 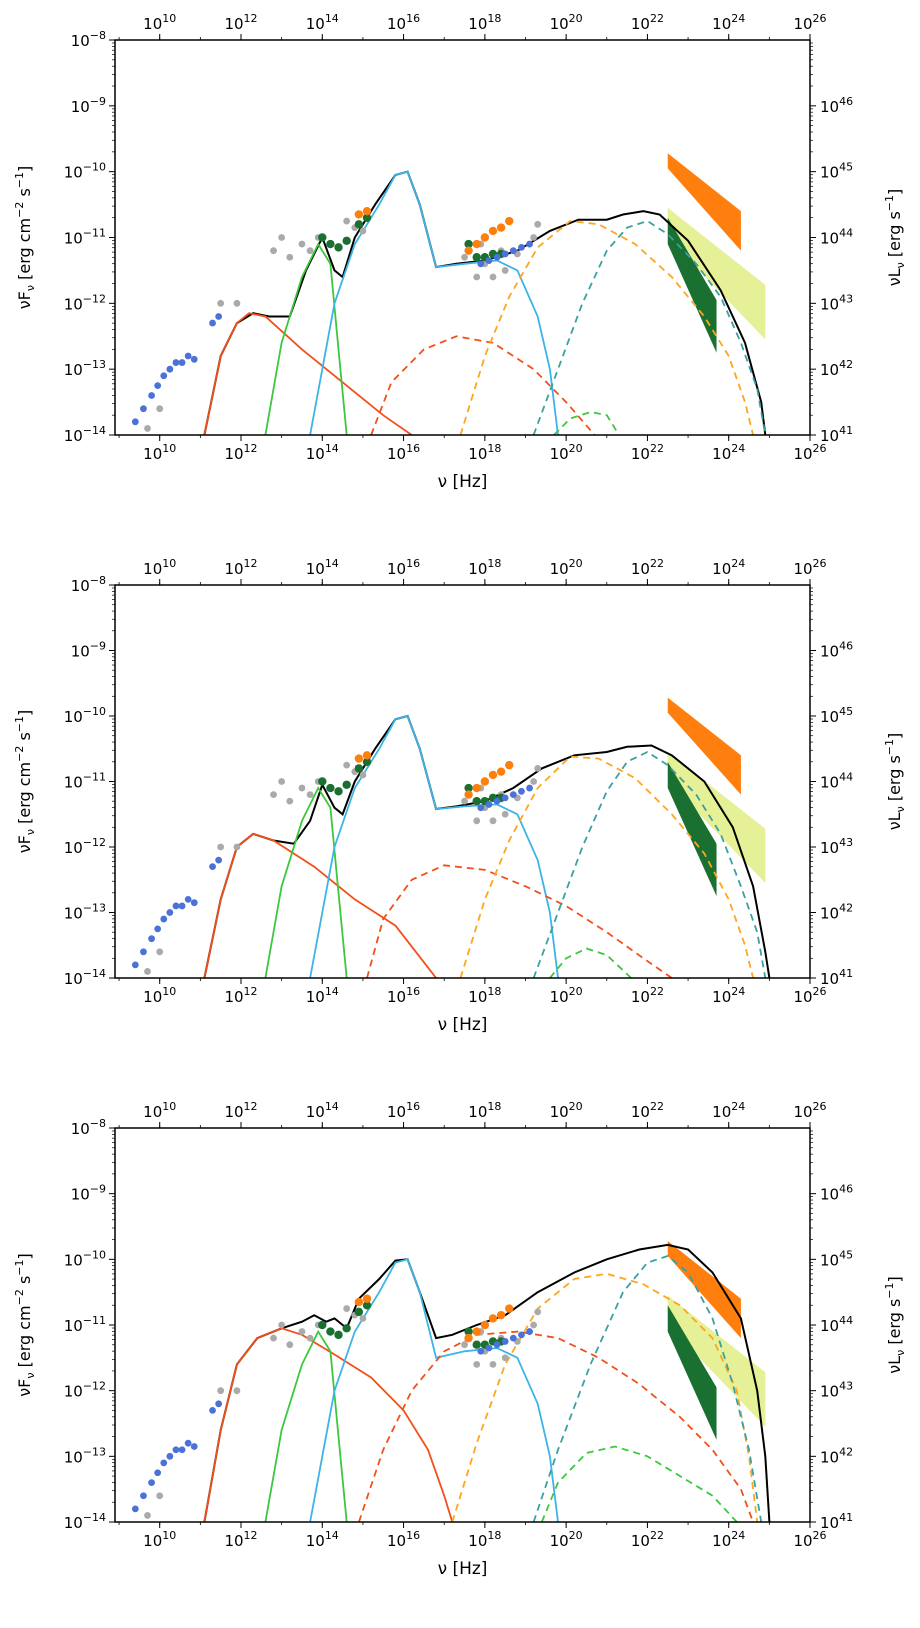 What do you see at coordinates (566, 22) in the screenshot?
I see `x-tick-label-top: 1020` at bounding box center [566, 22].